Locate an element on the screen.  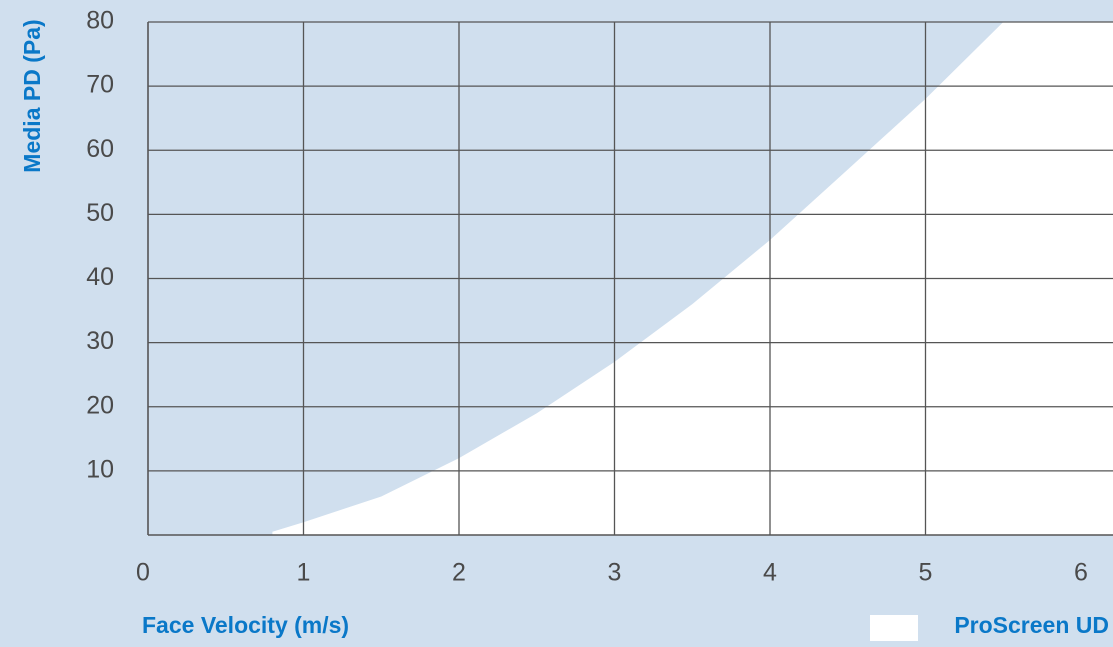
y-axis-title: Media PD (Pa) is located at coordinates (32, 95).